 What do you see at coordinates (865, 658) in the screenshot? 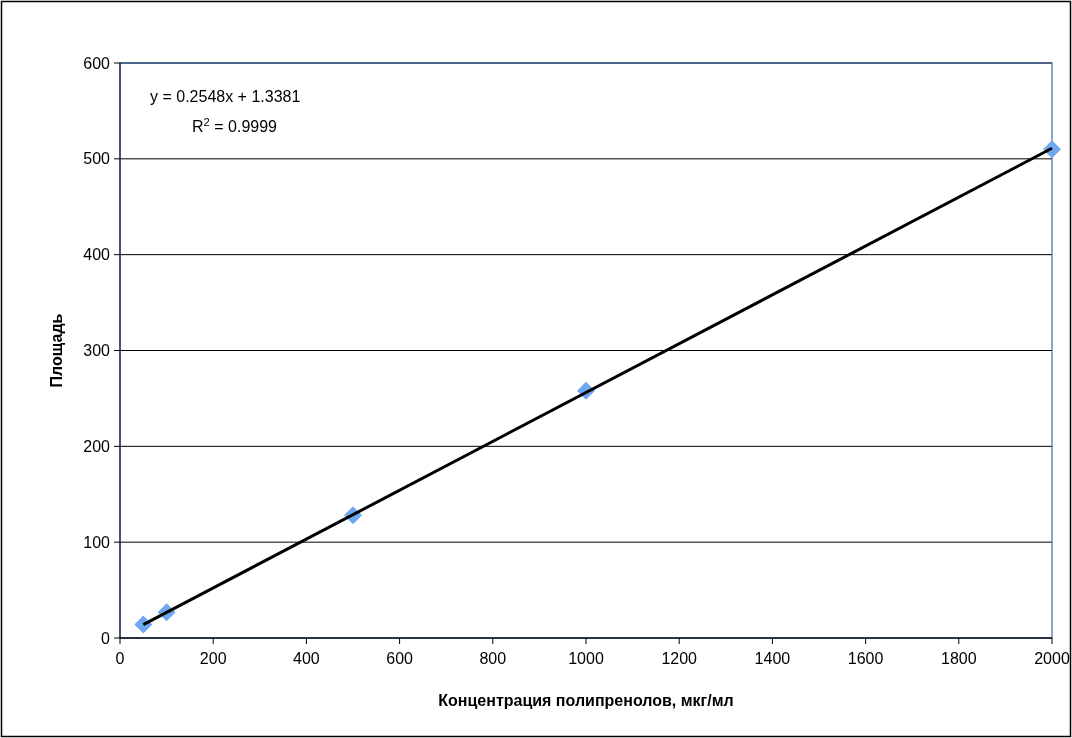
I see `x-tick-label: 1600` at bounding box center [865, 658].